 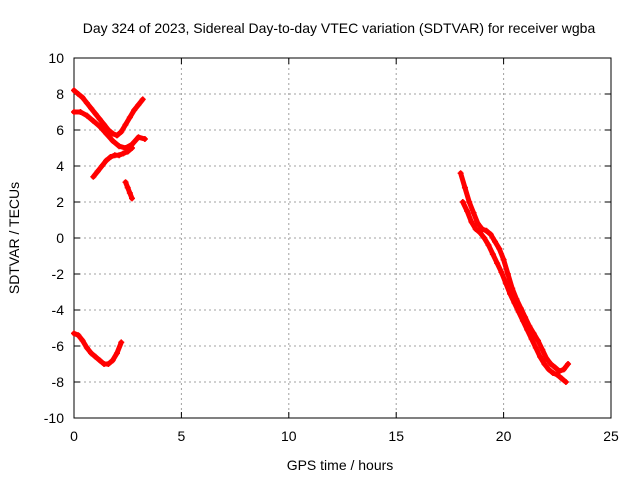 What do you see at coordinates (340, 465) in the screenshot?
I see `x-axis-label: GPS time / hours` at bounding box center [340, 465].